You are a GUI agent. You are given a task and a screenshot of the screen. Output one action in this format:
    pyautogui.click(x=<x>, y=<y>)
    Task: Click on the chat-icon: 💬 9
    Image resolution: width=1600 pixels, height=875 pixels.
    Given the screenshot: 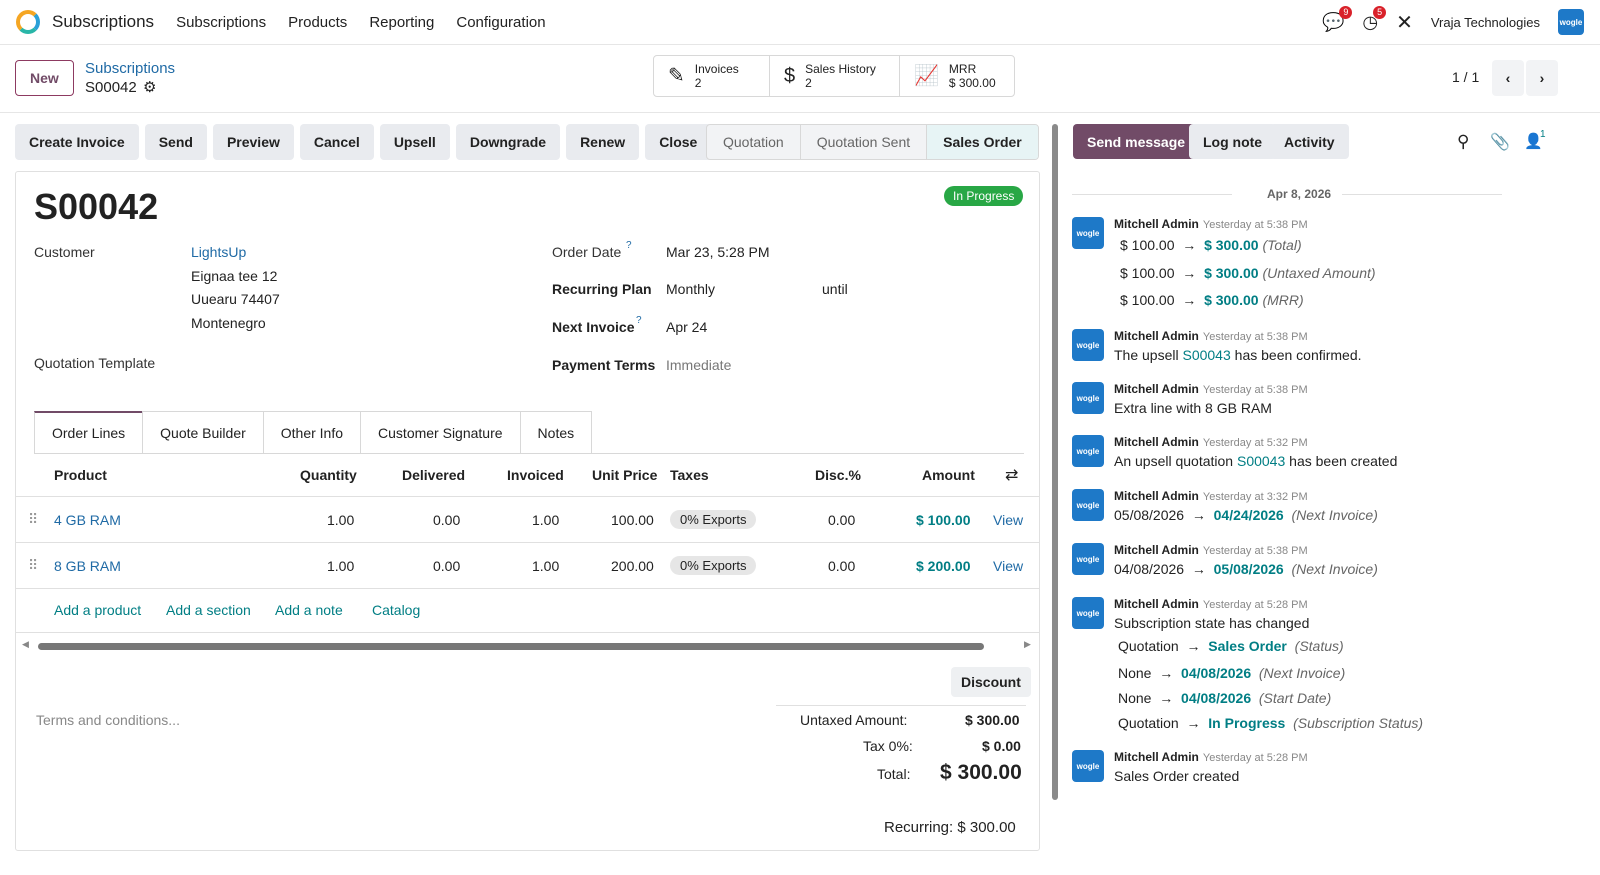 What is the action you would take?
    pyautogui.click(x=1337, y=19)
    